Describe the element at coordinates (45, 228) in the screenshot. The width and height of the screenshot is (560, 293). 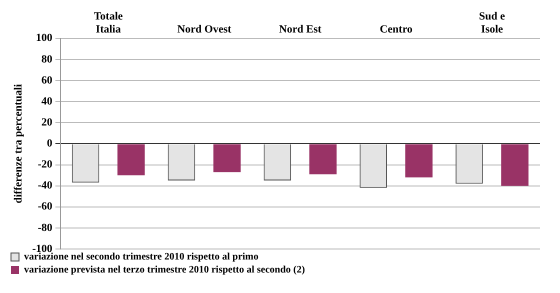
I see `y-tick-label: -80` at that location.